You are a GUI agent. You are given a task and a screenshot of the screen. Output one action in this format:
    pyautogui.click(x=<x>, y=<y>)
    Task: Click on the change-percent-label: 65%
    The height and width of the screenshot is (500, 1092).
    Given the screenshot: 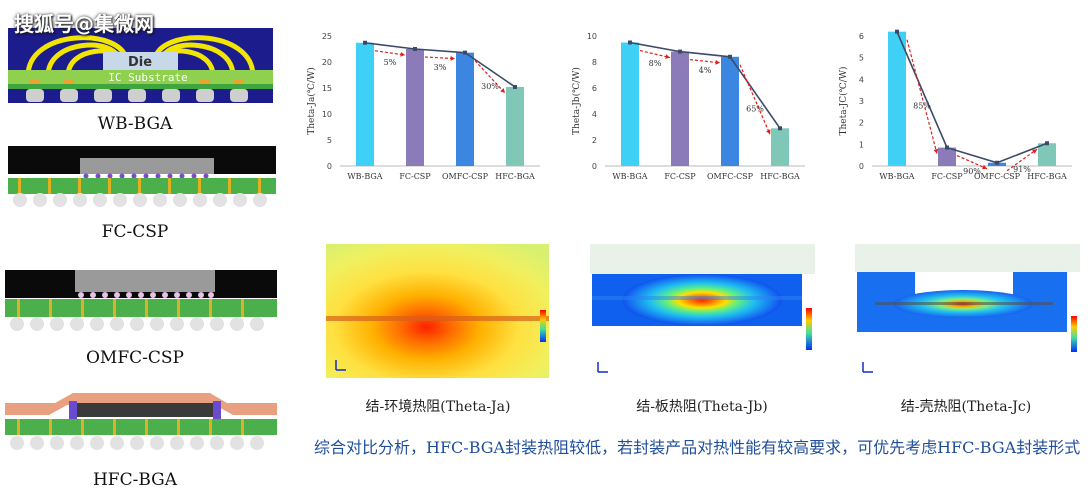 What is the action you would take?
    pyautogui.click(x=755, y=109)
    